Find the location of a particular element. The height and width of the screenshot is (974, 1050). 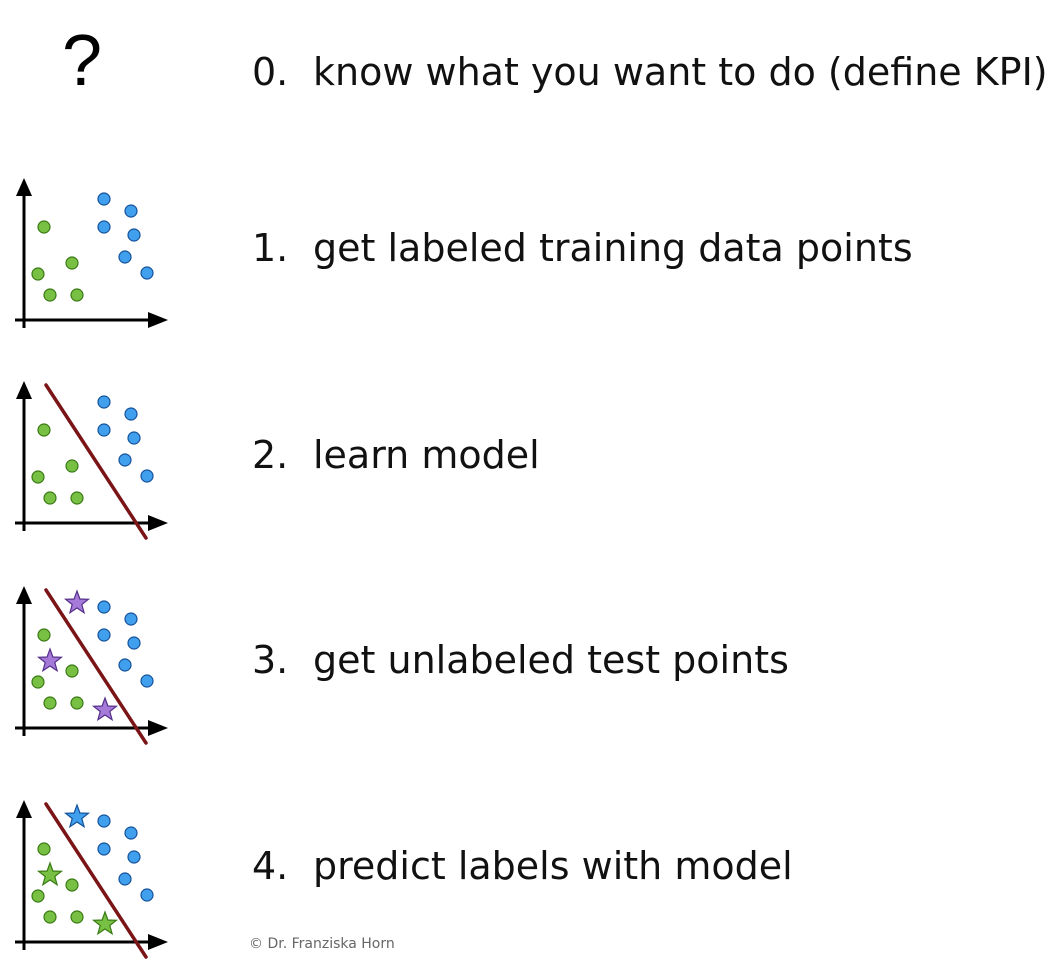

blue-predicted-point-star is located at coordinates (77, 816).